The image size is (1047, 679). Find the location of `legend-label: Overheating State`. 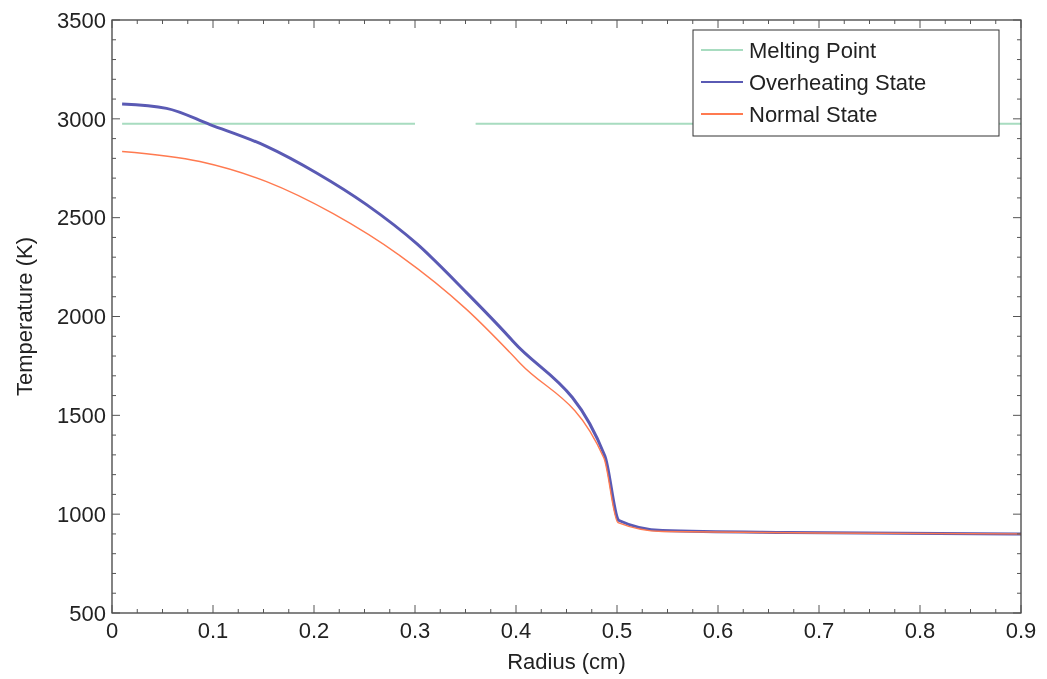

legend-label: Overheating State is located at coordinates (838, 82).